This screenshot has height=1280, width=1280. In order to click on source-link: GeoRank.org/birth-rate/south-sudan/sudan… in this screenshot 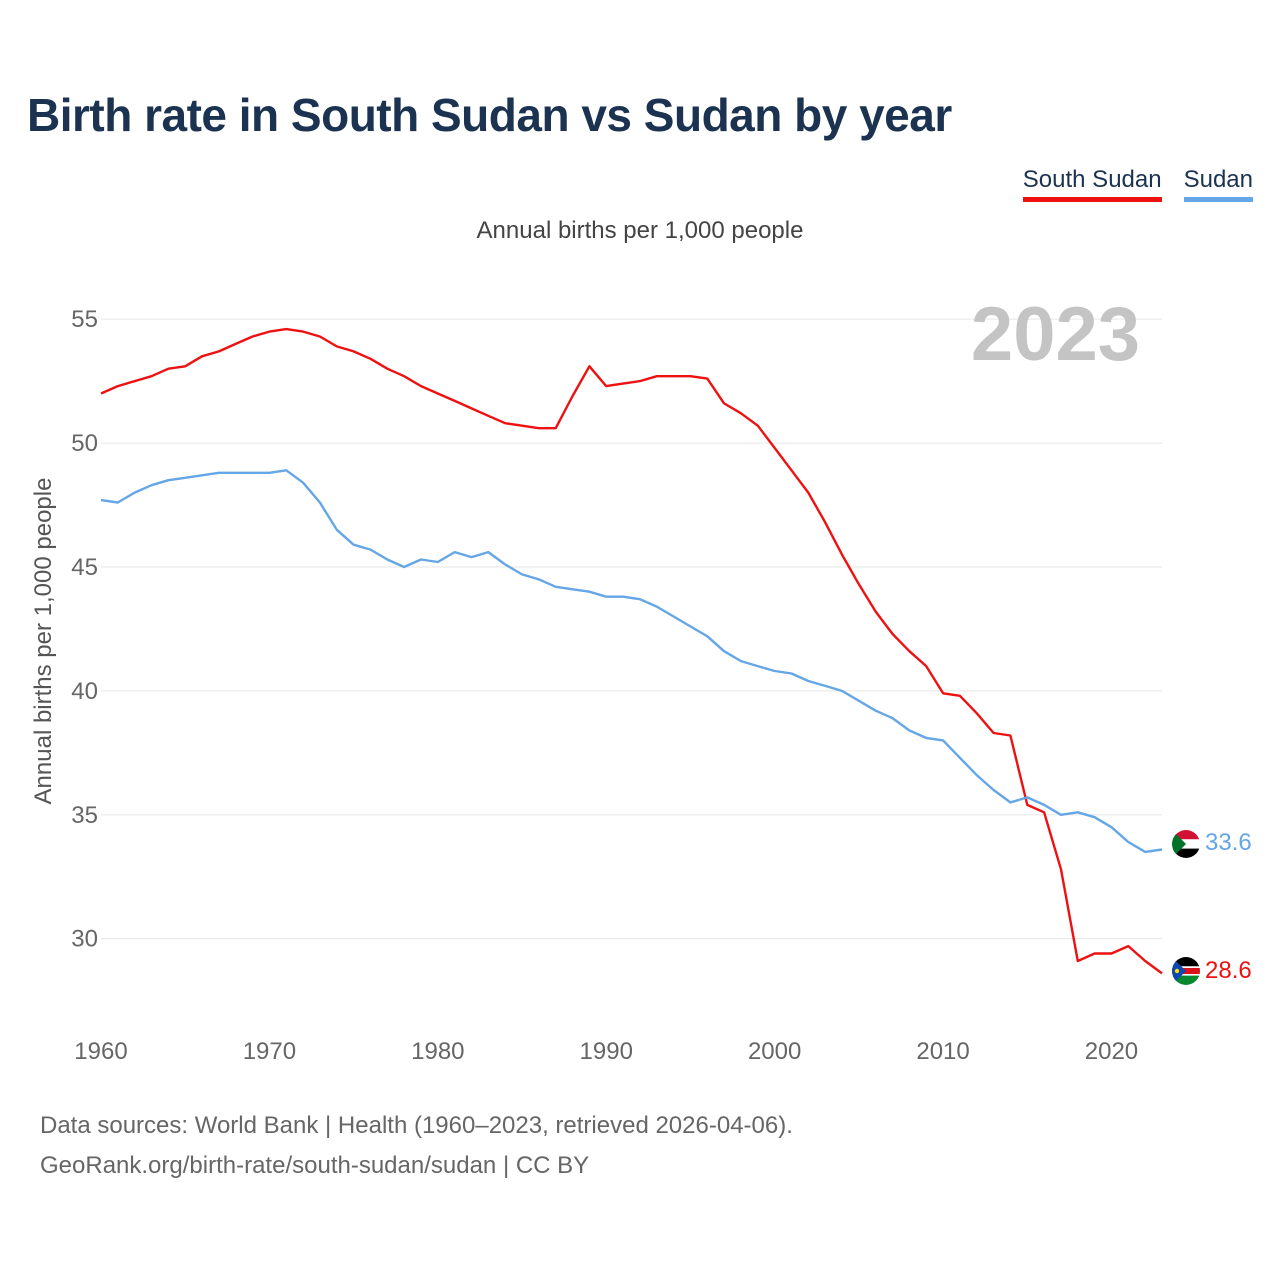, I will do `click(315, 1165)`.